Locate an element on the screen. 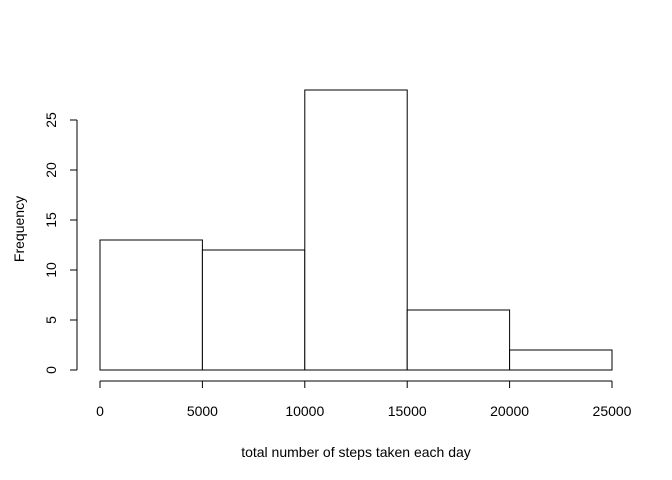 The image size is (672, 480). y-tick-label: 10 is located at coordinates (51, 270).